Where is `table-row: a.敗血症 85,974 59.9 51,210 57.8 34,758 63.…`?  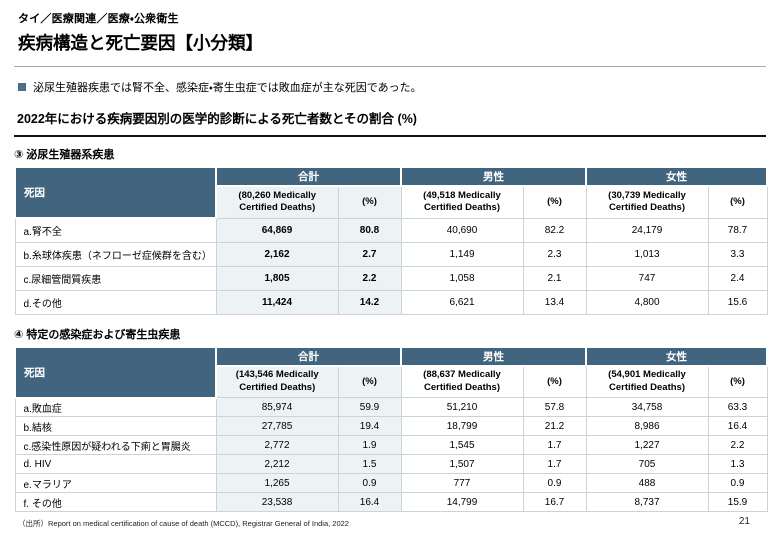 table-row: a.敗血症 85,974 59.9 51,210 57.8 34,758 63.… is located at coordinates (391, 407).